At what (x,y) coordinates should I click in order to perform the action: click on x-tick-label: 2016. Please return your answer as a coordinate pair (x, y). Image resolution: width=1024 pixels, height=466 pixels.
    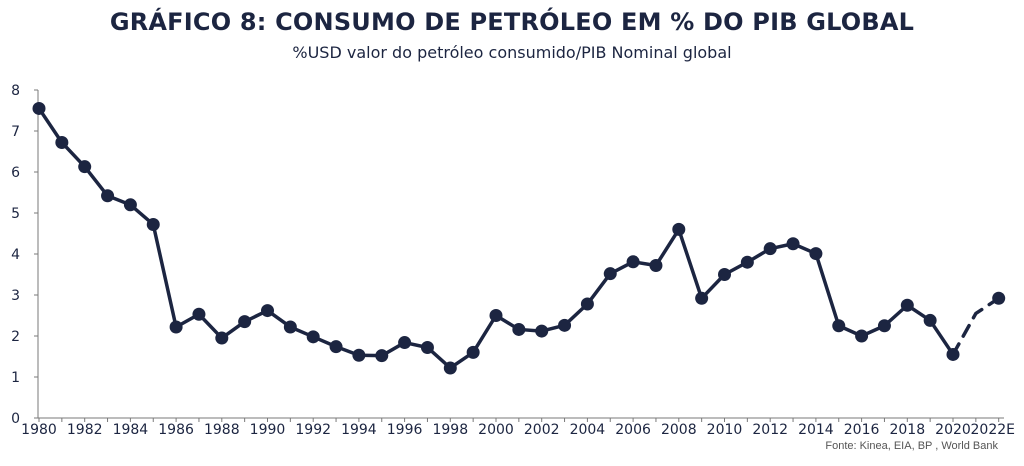
    Looking at the image, I should click on (862, 430).